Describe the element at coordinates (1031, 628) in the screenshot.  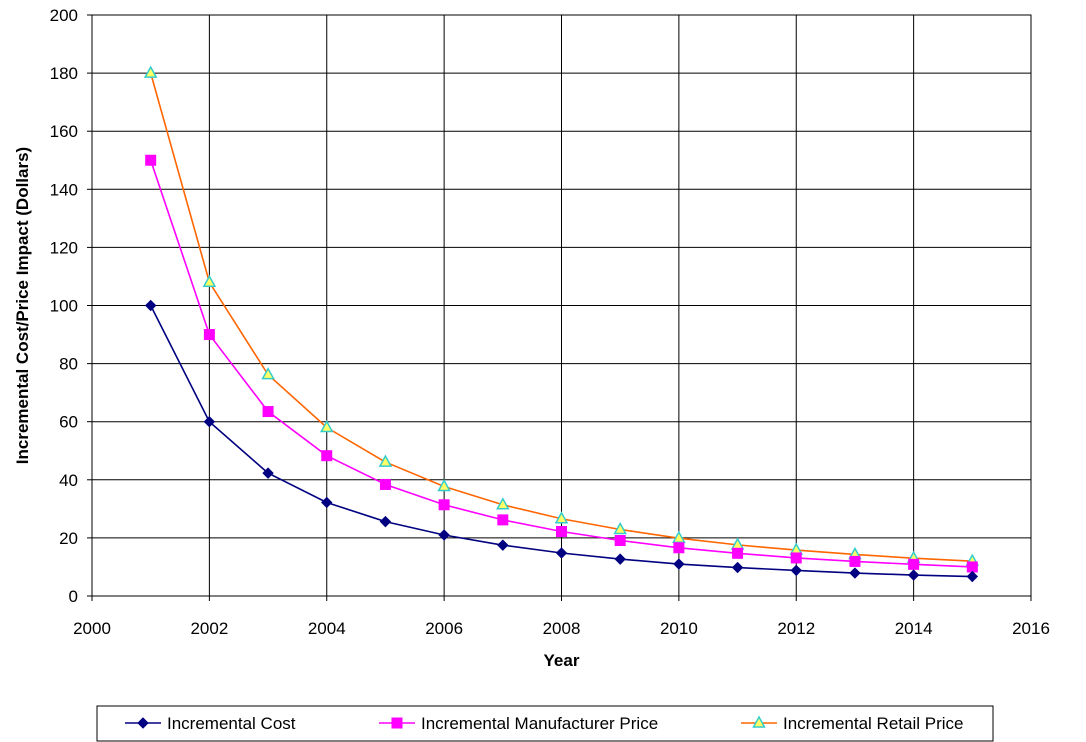
I see `x-tick-label: 2016` at that location.